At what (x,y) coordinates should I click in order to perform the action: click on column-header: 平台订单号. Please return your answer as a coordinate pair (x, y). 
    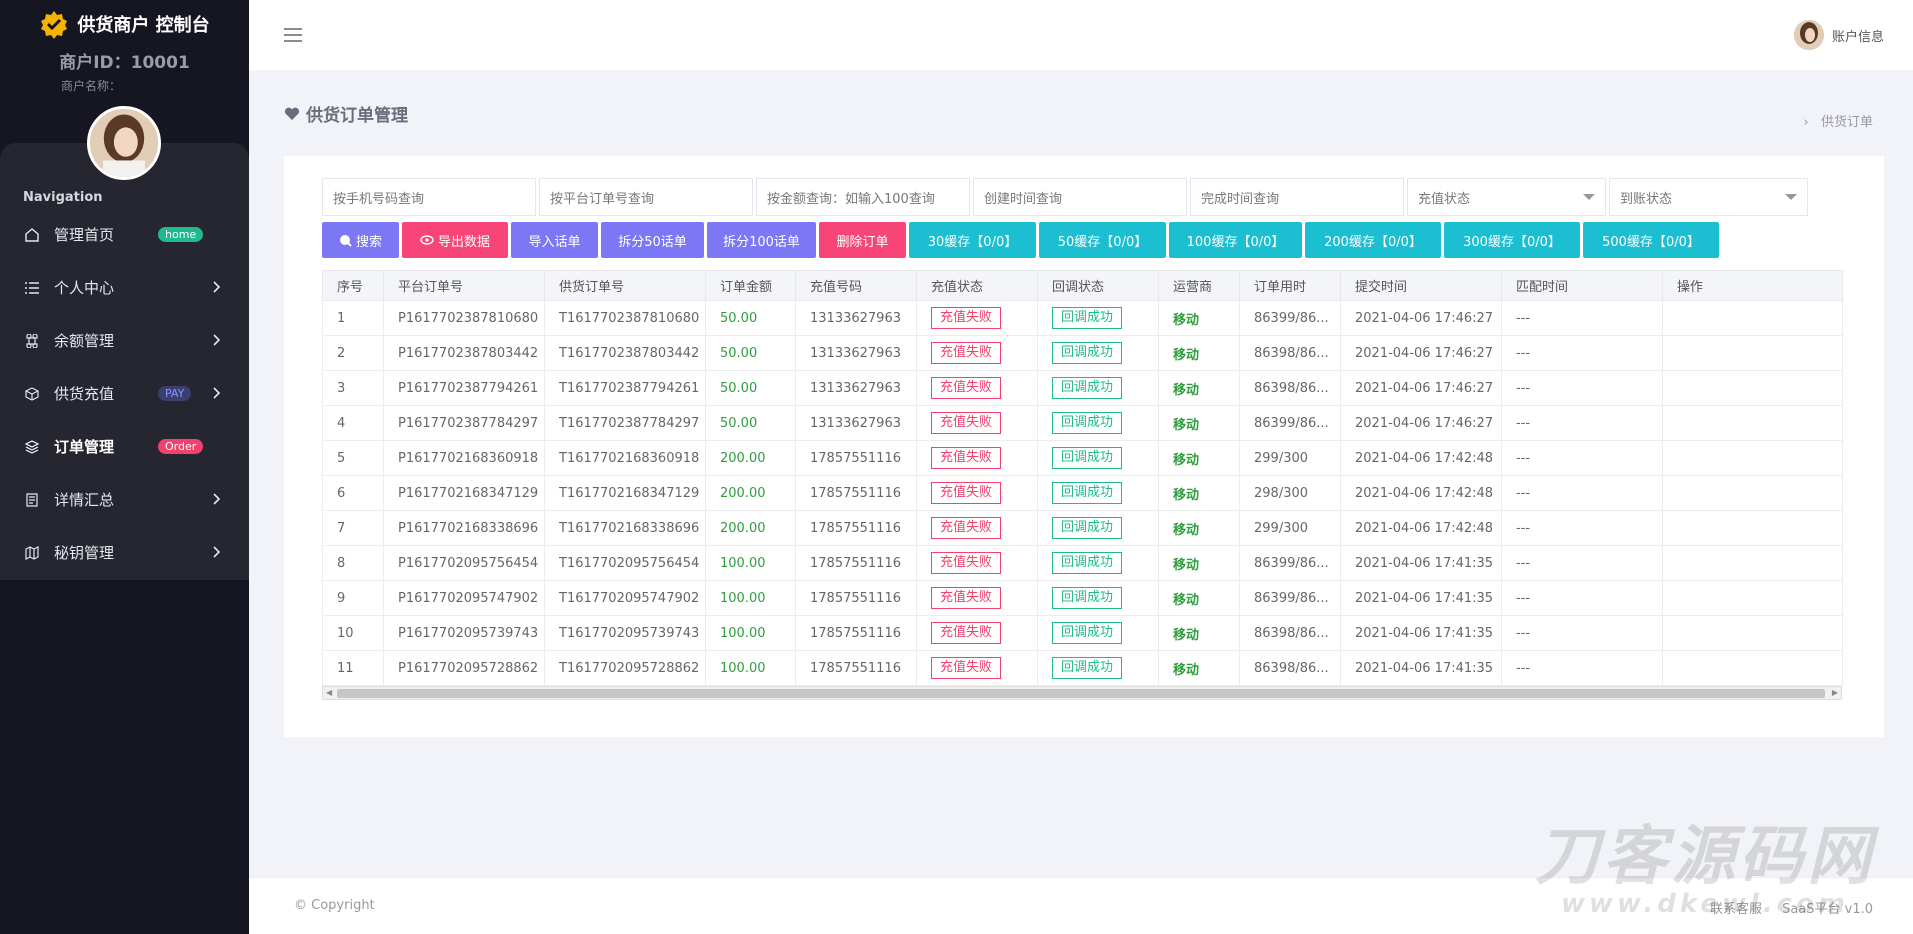
    Looking at the image, I should click on (464, 285).